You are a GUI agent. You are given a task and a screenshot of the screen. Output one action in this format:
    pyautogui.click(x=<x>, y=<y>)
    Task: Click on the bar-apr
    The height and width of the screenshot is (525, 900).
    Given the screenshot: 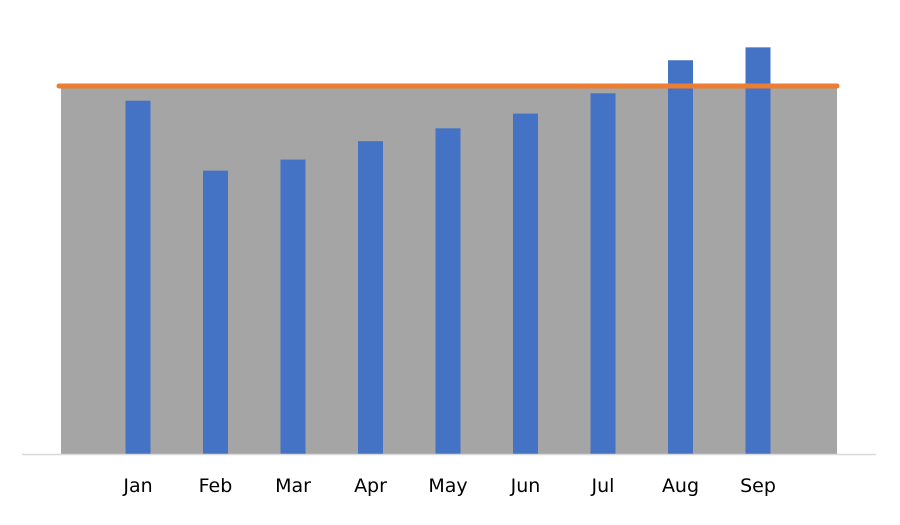 What is the action you would take?
    pyautogui.click(x=370, y=297)
    